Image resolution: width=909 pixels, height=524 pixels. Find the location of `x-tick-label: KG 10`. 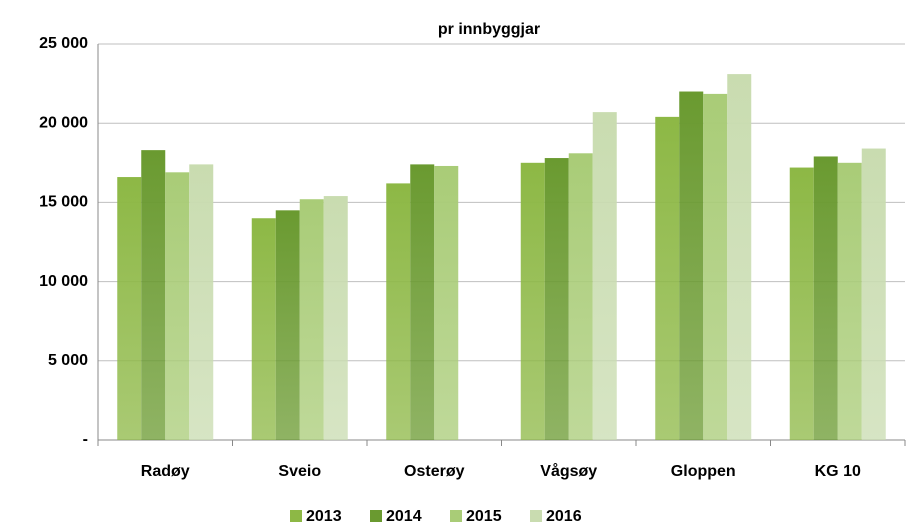

x-tick-label: KG 10 is located at coordinates (838, 471).